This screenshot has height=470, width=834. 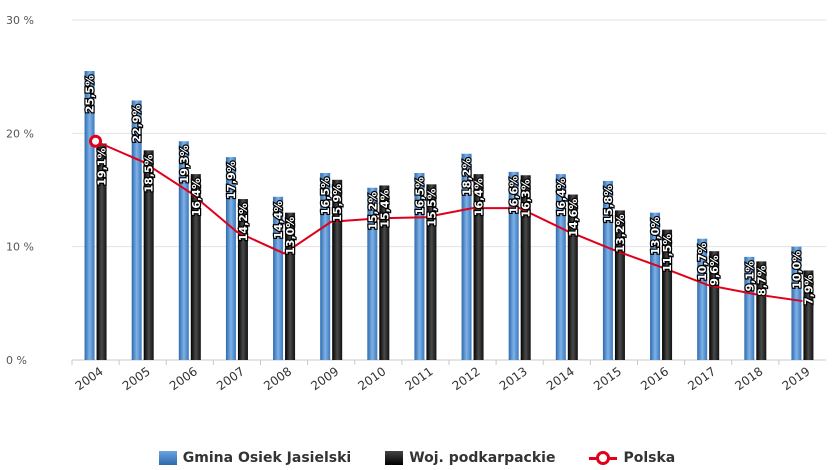 I want to click on legend-swatch-gmina, so click(x=167, y=458).